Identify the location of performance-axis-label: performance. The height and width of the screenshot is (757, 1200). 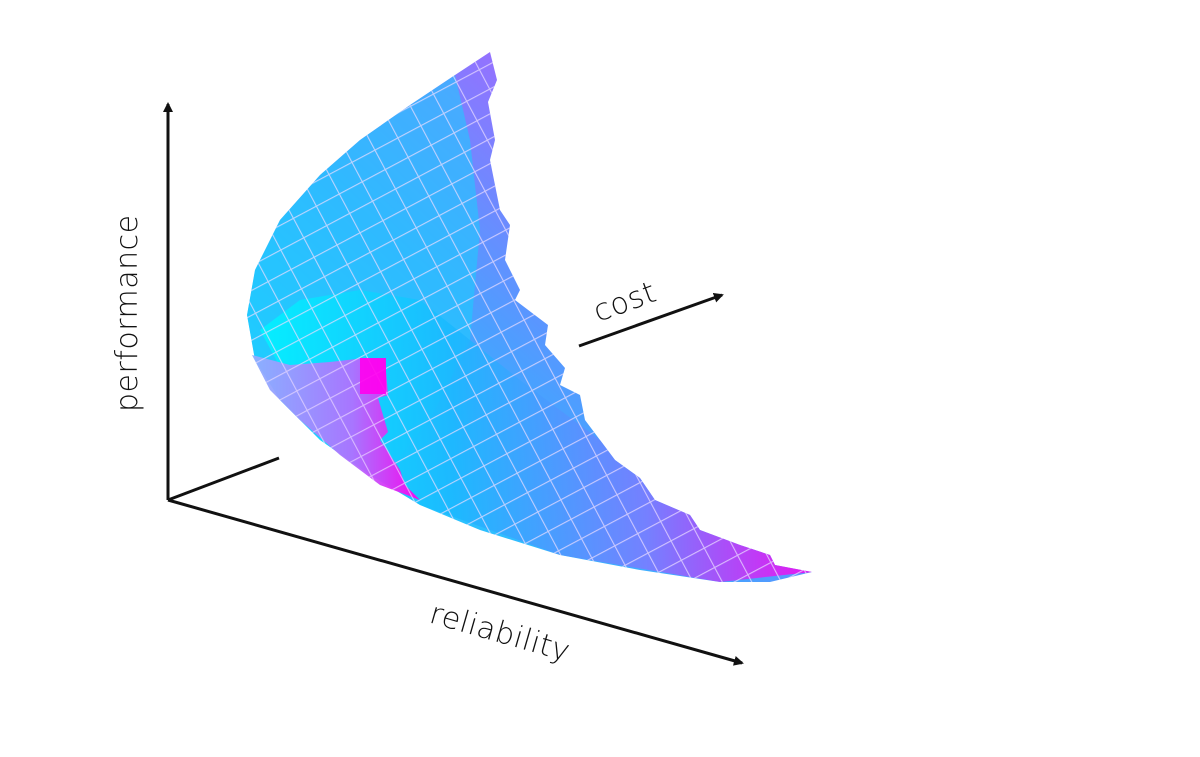
(127, 313).